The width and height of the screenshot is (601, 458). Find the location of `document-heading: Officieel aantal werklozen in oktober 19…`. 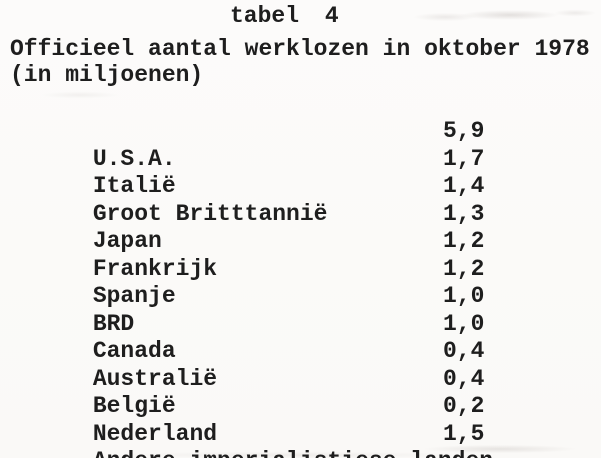

document-heading: Officieel aantal werklozen in oktober 19… is located at coordinates (300, 49).